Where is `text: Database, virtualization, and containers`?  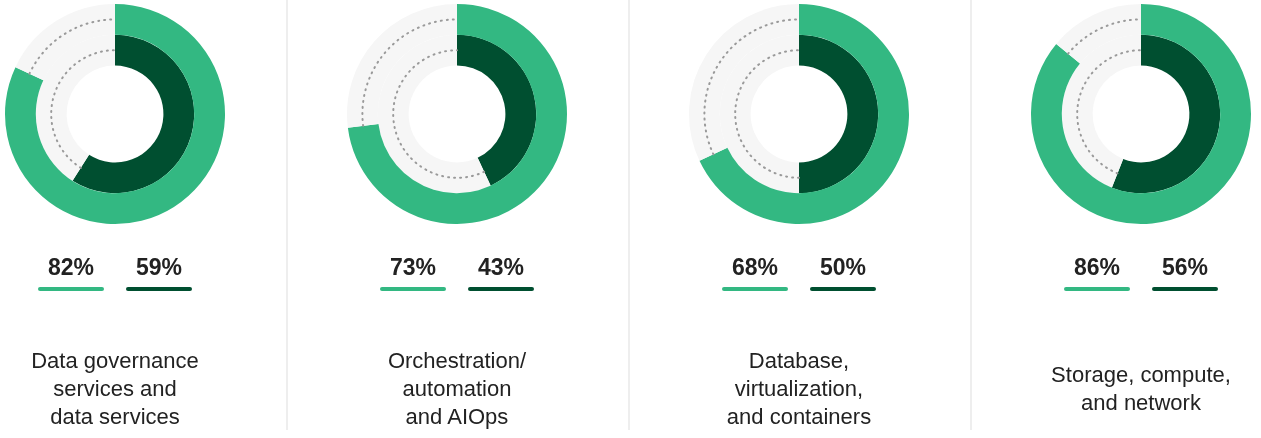
text: Database, virtualization, and containers is located at coordinates (799, 389).